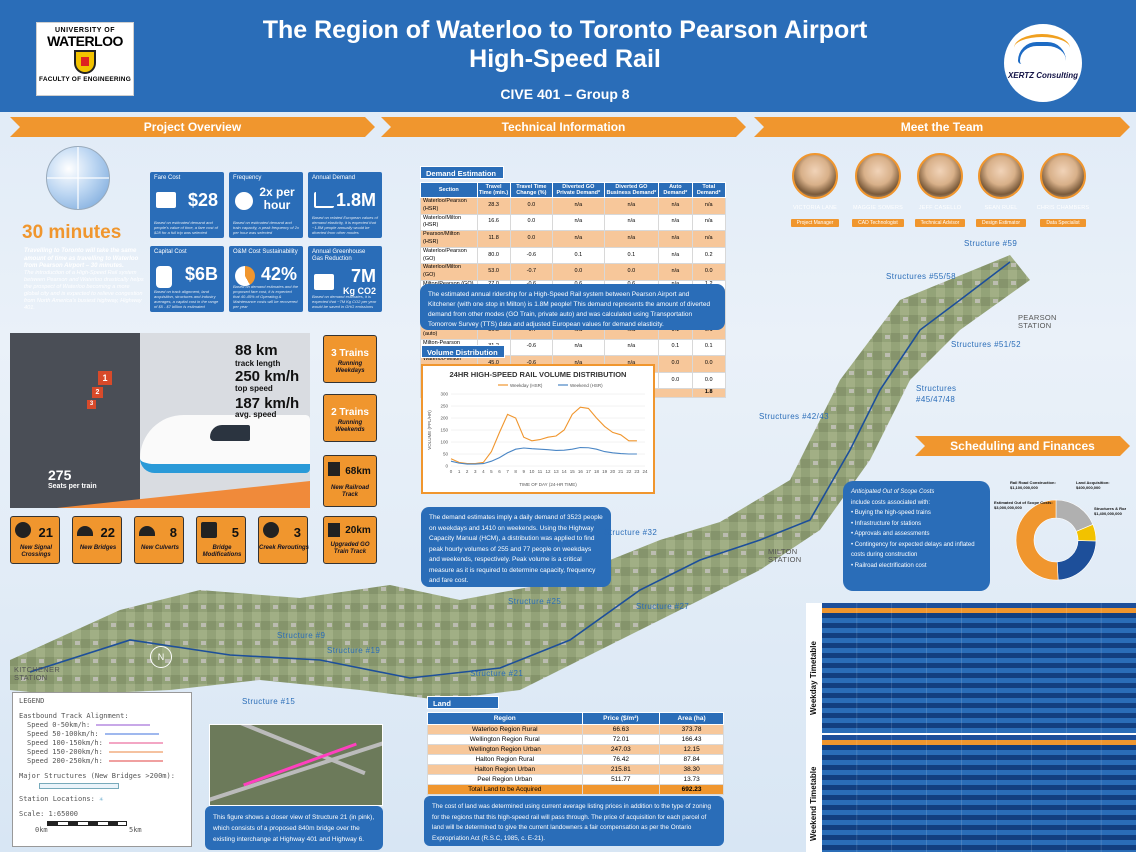 This screenshot has height=852, width=1136. Describe the element at coordinates (160, 420) in the screenshot. I see `train-illustration` at that location.